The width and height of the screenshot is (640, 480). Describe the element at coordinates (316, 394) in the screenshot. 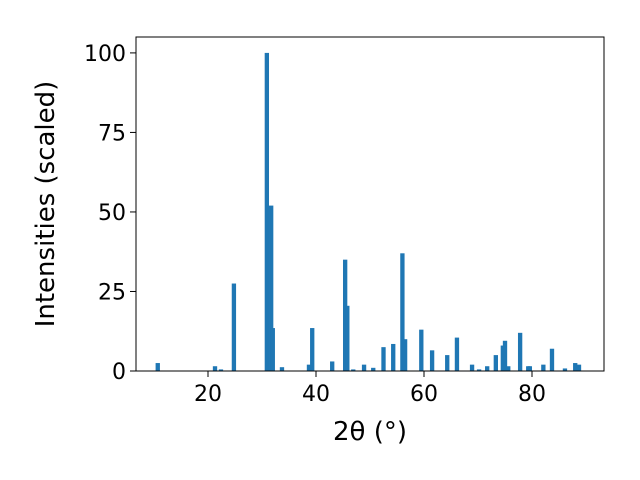

I see `x-tick-label: 40` at that location.